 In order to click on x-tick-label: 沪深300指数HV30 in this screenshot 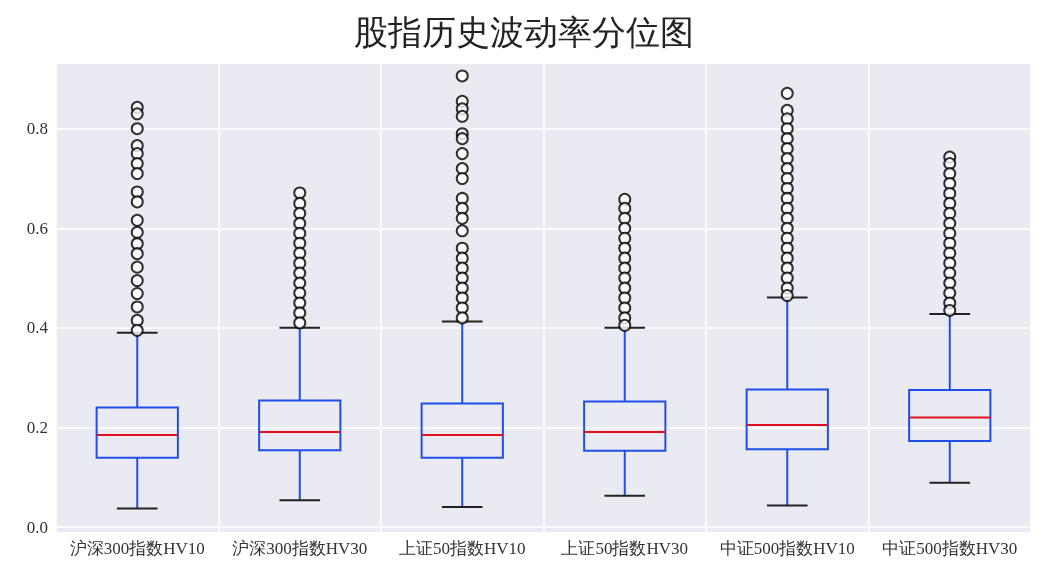, I will do `click(300, 548)`.